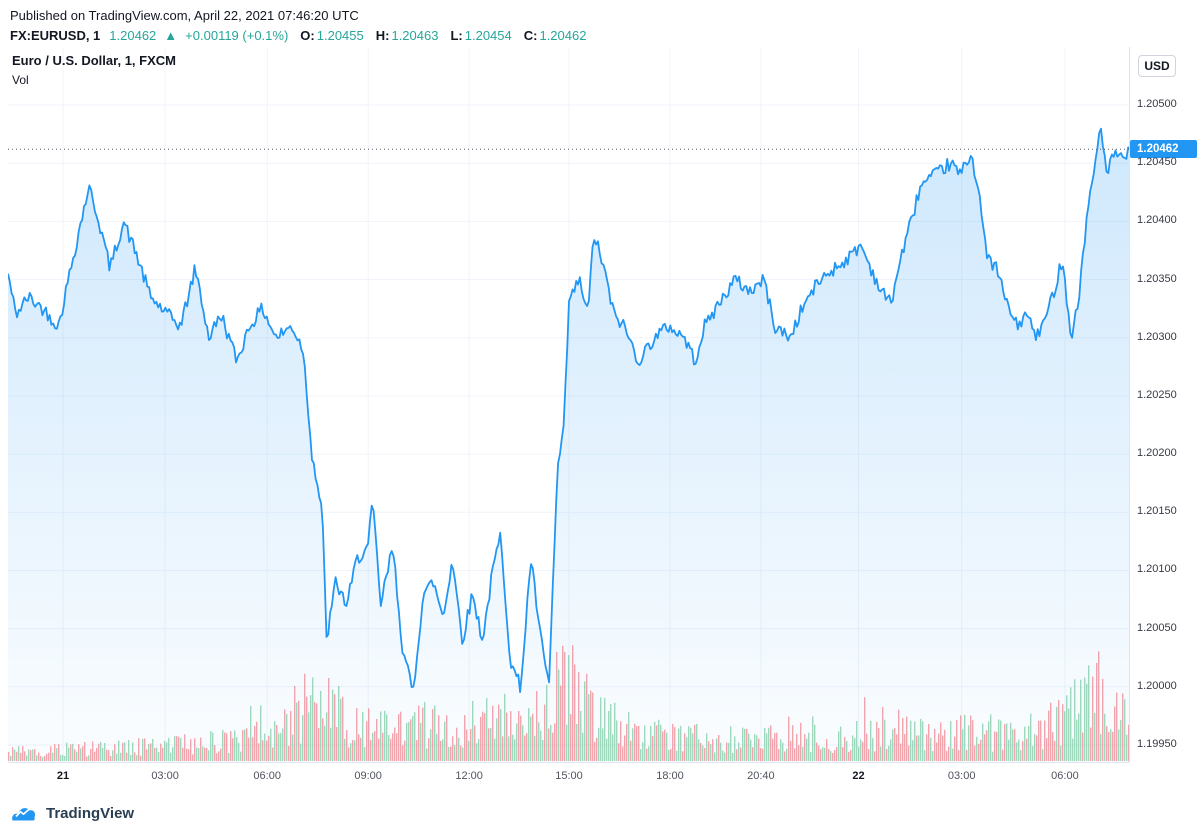 The height and width of the screenshot is (840, 1200). Describe the element at coordinates (1157, 627) in the screenshot. I see `price-tick-label: 1.20050` at that location.